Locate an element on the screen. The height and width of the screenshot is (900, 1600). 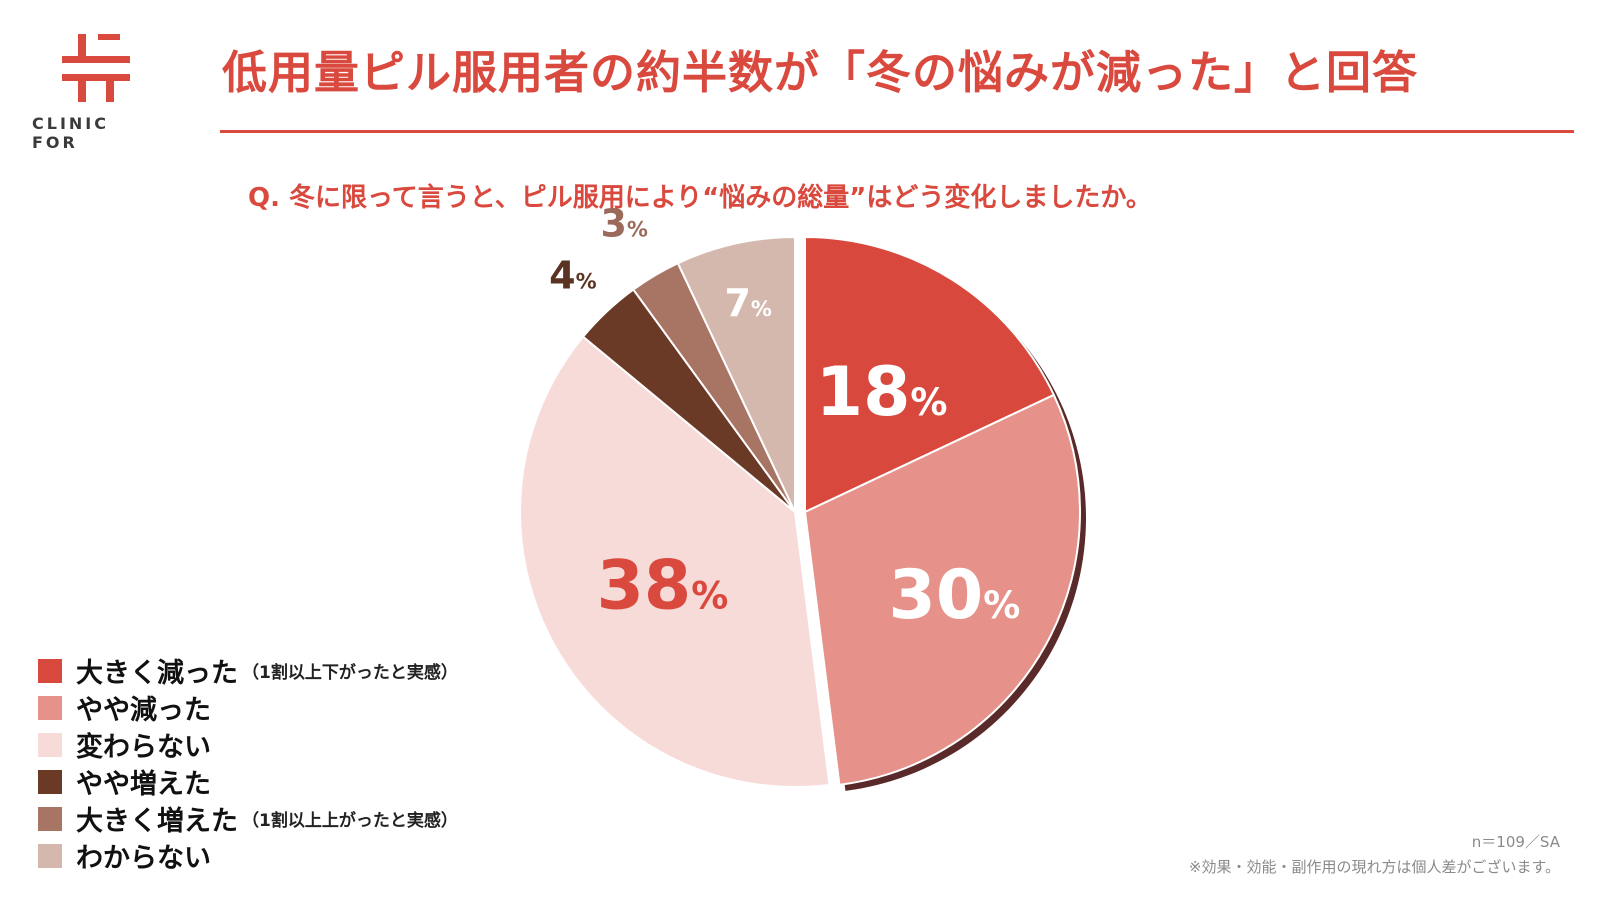
legend-item: 大きく増えた （1割以上上がったと実感） is located at coordinates (248, 818).